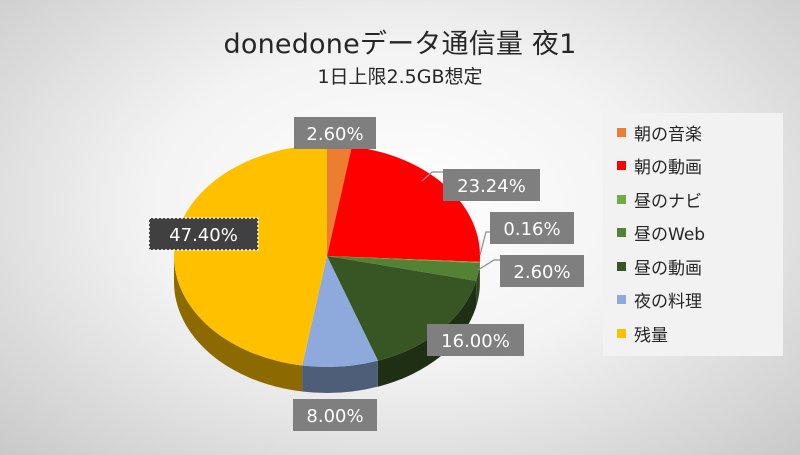  I want to click on legend-label: 朝の動画, so click(668, 168).